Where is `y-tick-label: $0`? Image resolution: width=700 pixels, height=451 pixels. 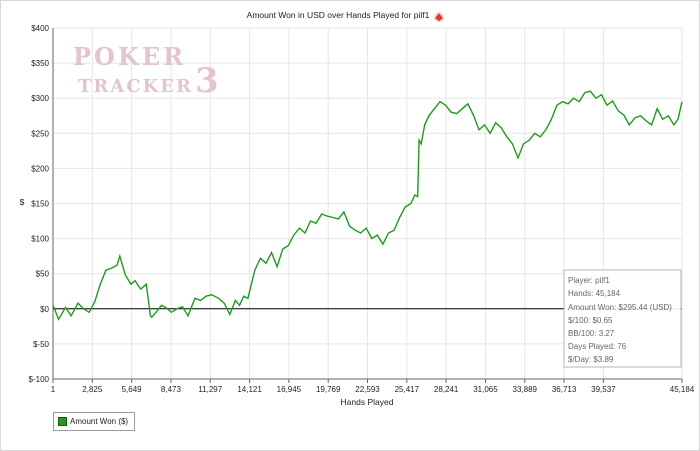 y-tick-label: $0 is located at coordinates (44, 309).